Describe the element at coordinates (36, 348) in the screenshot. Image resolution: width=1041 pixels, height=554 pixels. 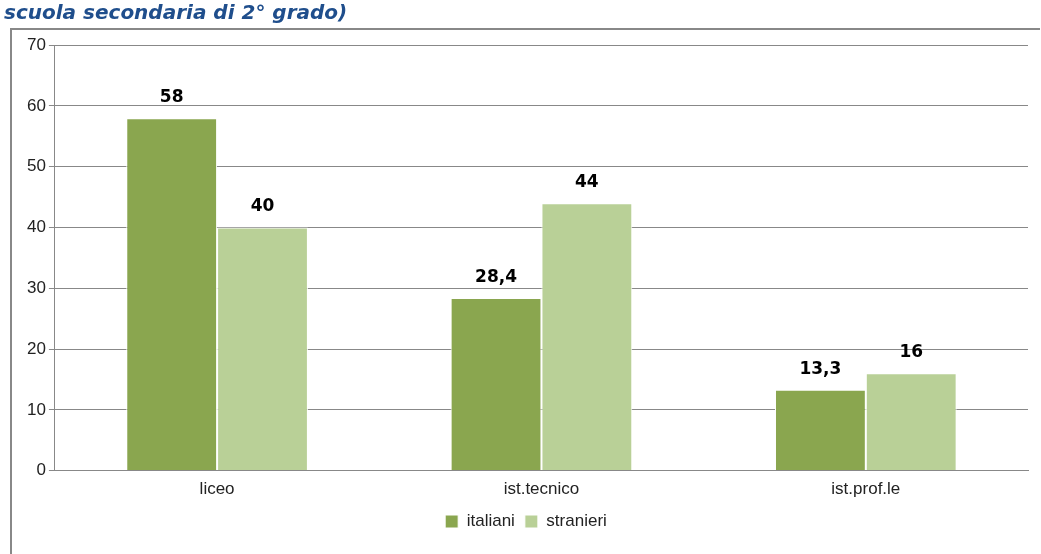
I see `y-tick-label: 20` at that location.